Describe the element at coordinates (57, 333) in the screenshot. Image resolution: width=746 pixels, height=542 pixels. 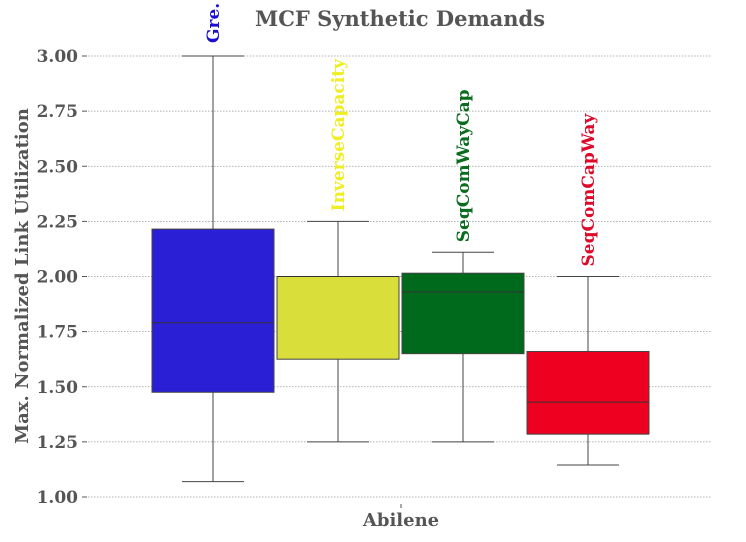
I see `y-tick-label: 1.75` at that location.